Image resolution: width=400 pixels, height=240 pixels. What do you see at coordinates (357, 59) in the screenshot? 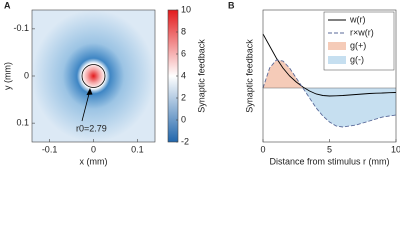
I see `legend-label: g(-)` at bounding box center [357, 59].